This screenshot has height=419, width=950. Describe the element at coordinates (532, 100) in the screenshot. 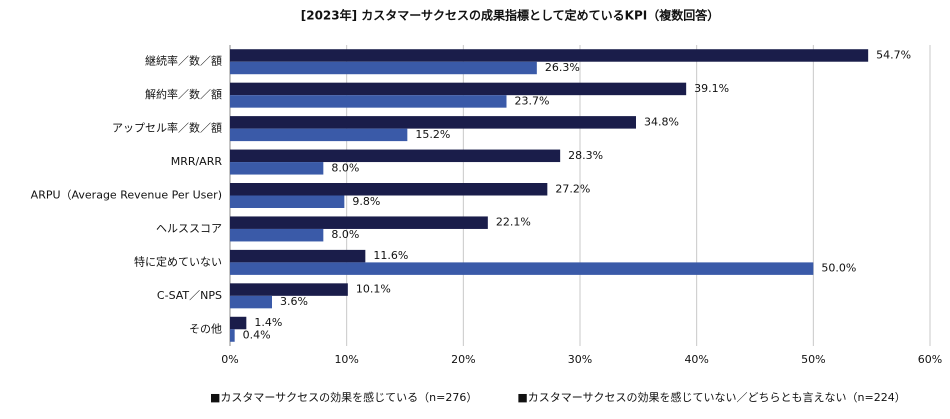

I see `value-label: 23.7%` at that location.